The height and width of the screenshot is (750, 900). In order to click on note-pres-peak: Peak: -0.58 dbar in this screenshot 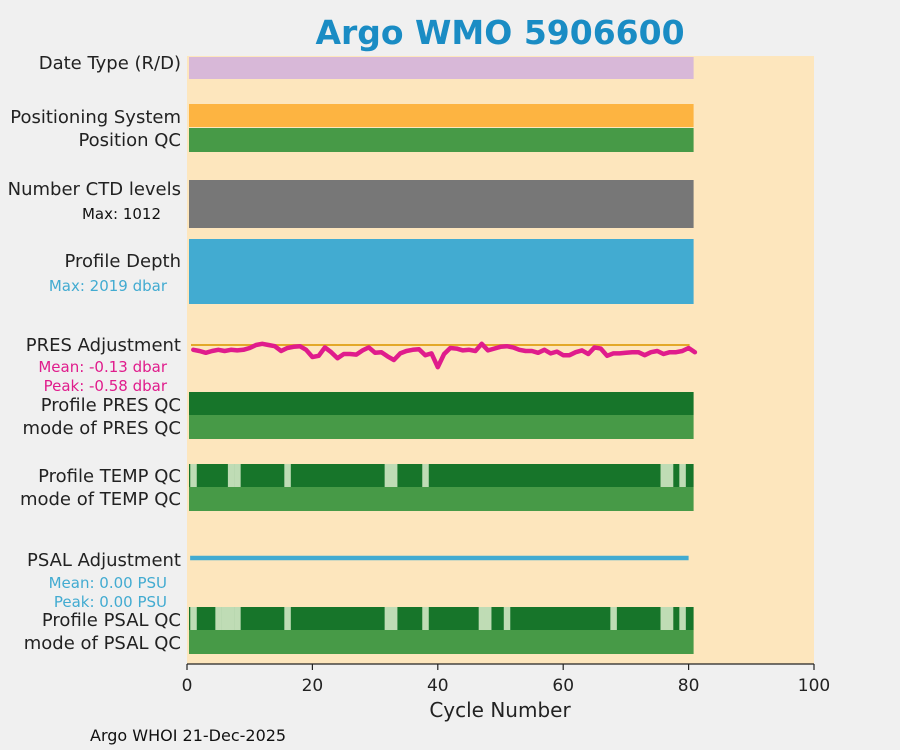, I will do `click(106, 386)`.